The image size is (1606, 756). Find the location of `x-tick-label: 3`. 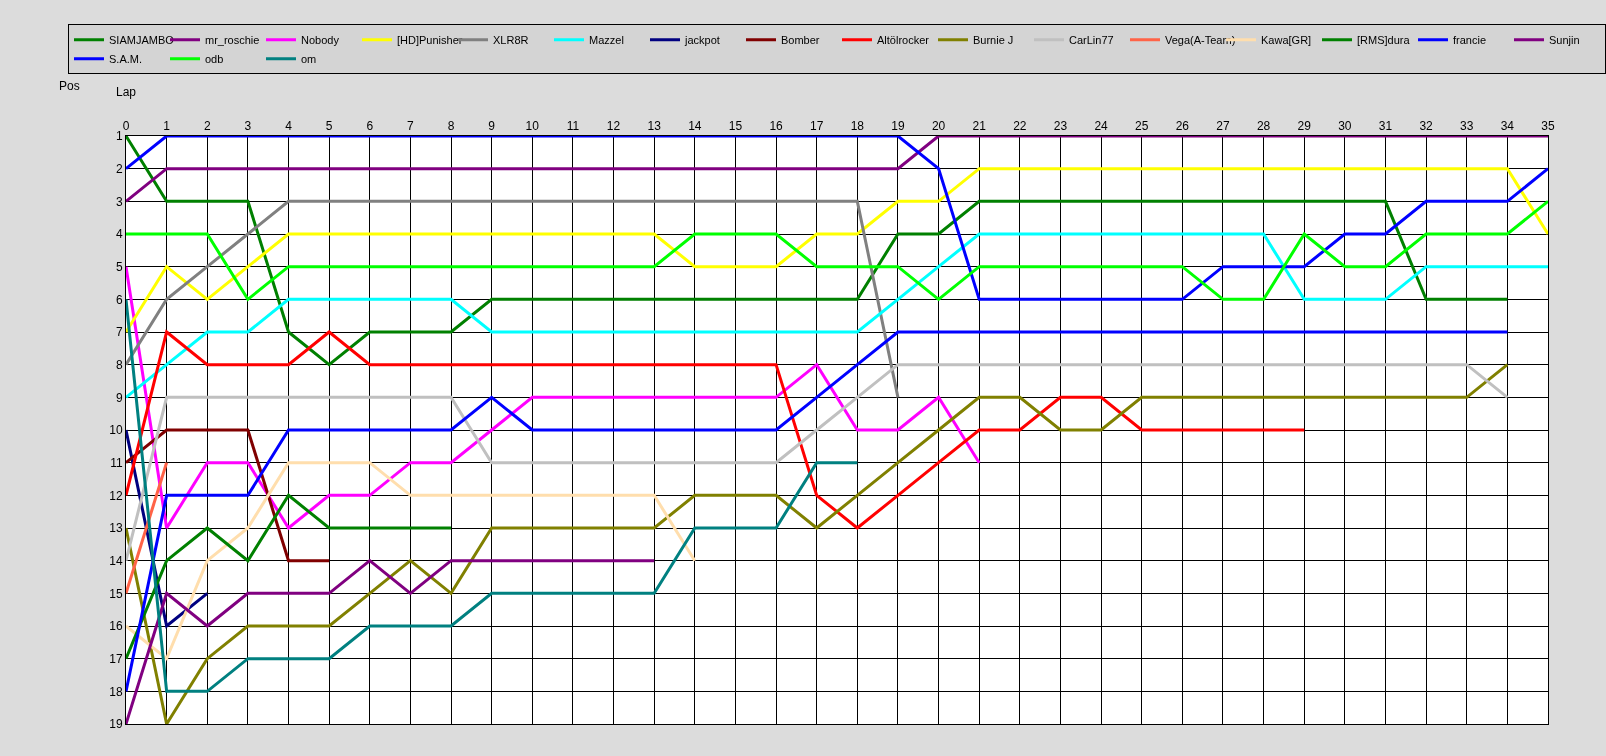

x-tick-label: 3 is located at coordinates (248, 126).